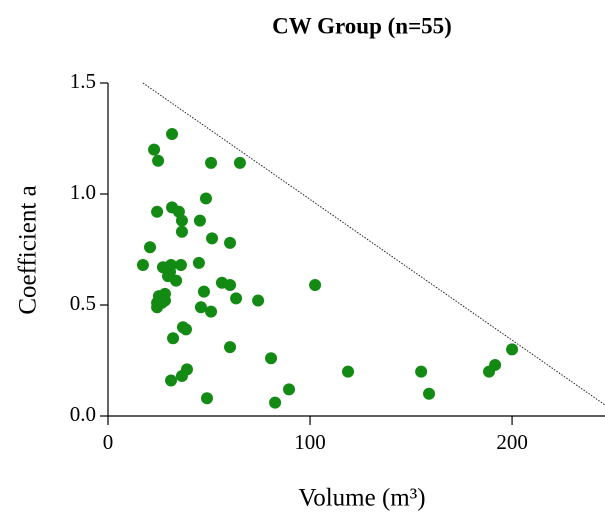 This screenshot has height=530, width=605. What do you see at coordinates (83, 303) in the screenshot?
I see `y-tick-label: 0.5` at bounding box center [83, 303].